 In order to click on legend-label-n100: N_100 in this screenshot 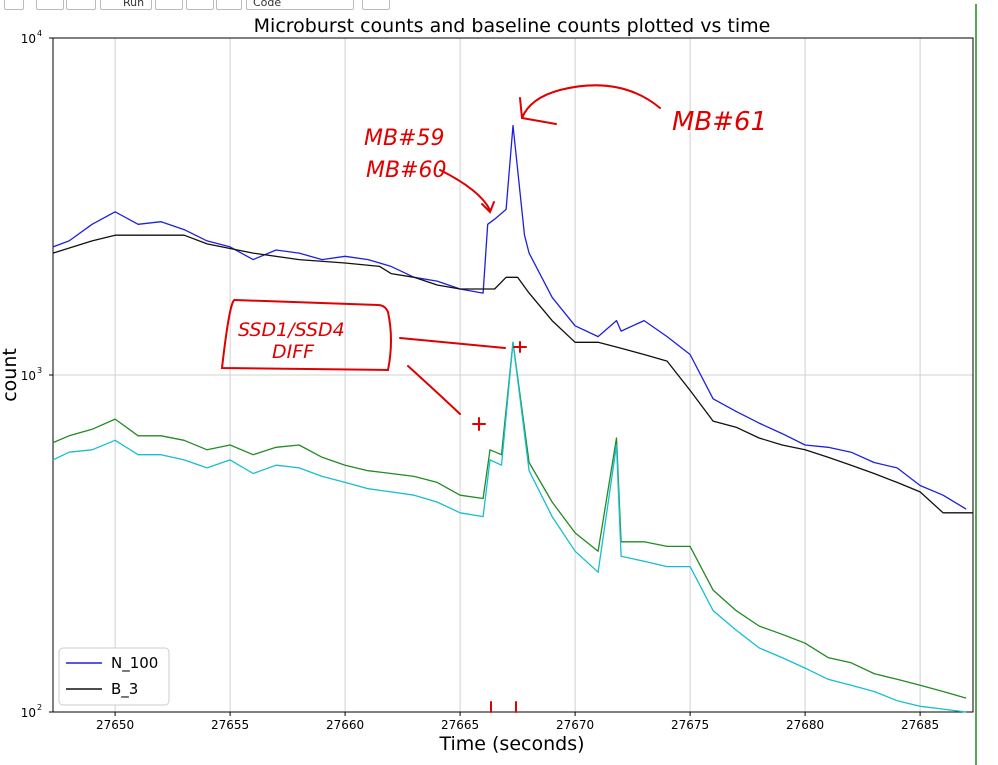, I will do `click(134, 663)`.